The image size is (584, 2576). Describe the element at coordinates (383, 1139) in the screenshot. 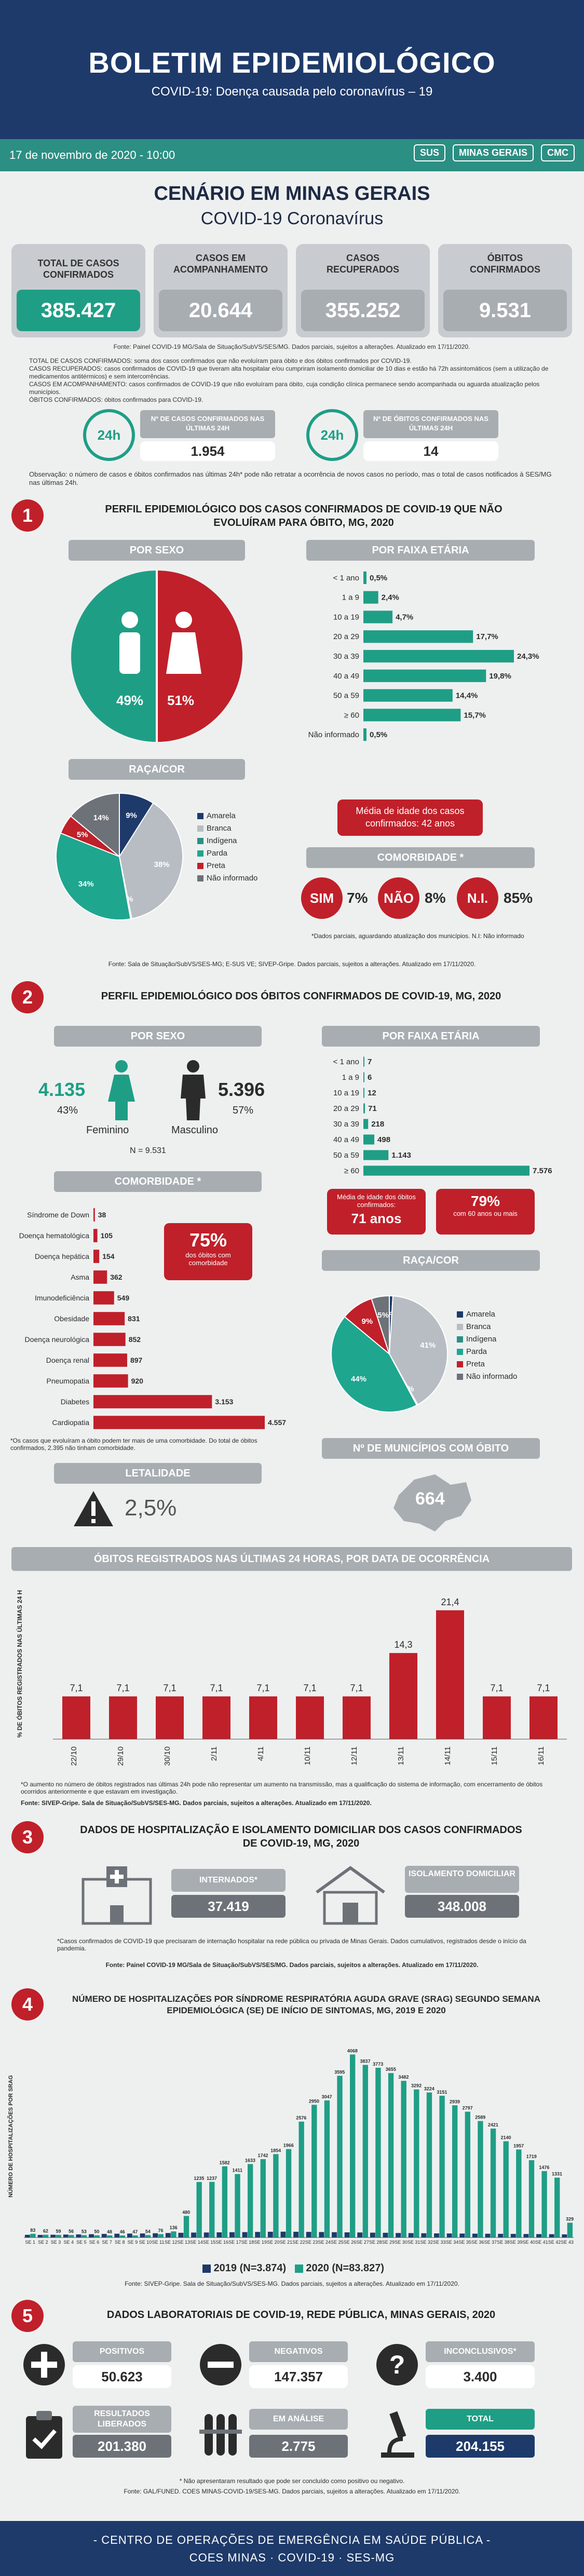

I see `bar-value: 498` at that location.